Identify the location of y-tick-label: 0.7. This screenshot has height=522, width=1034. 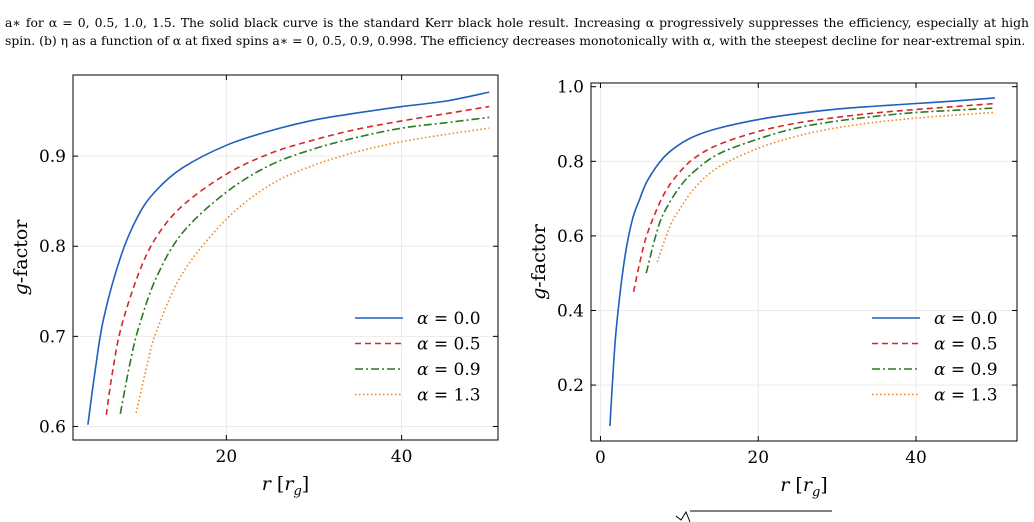
(52, 337).